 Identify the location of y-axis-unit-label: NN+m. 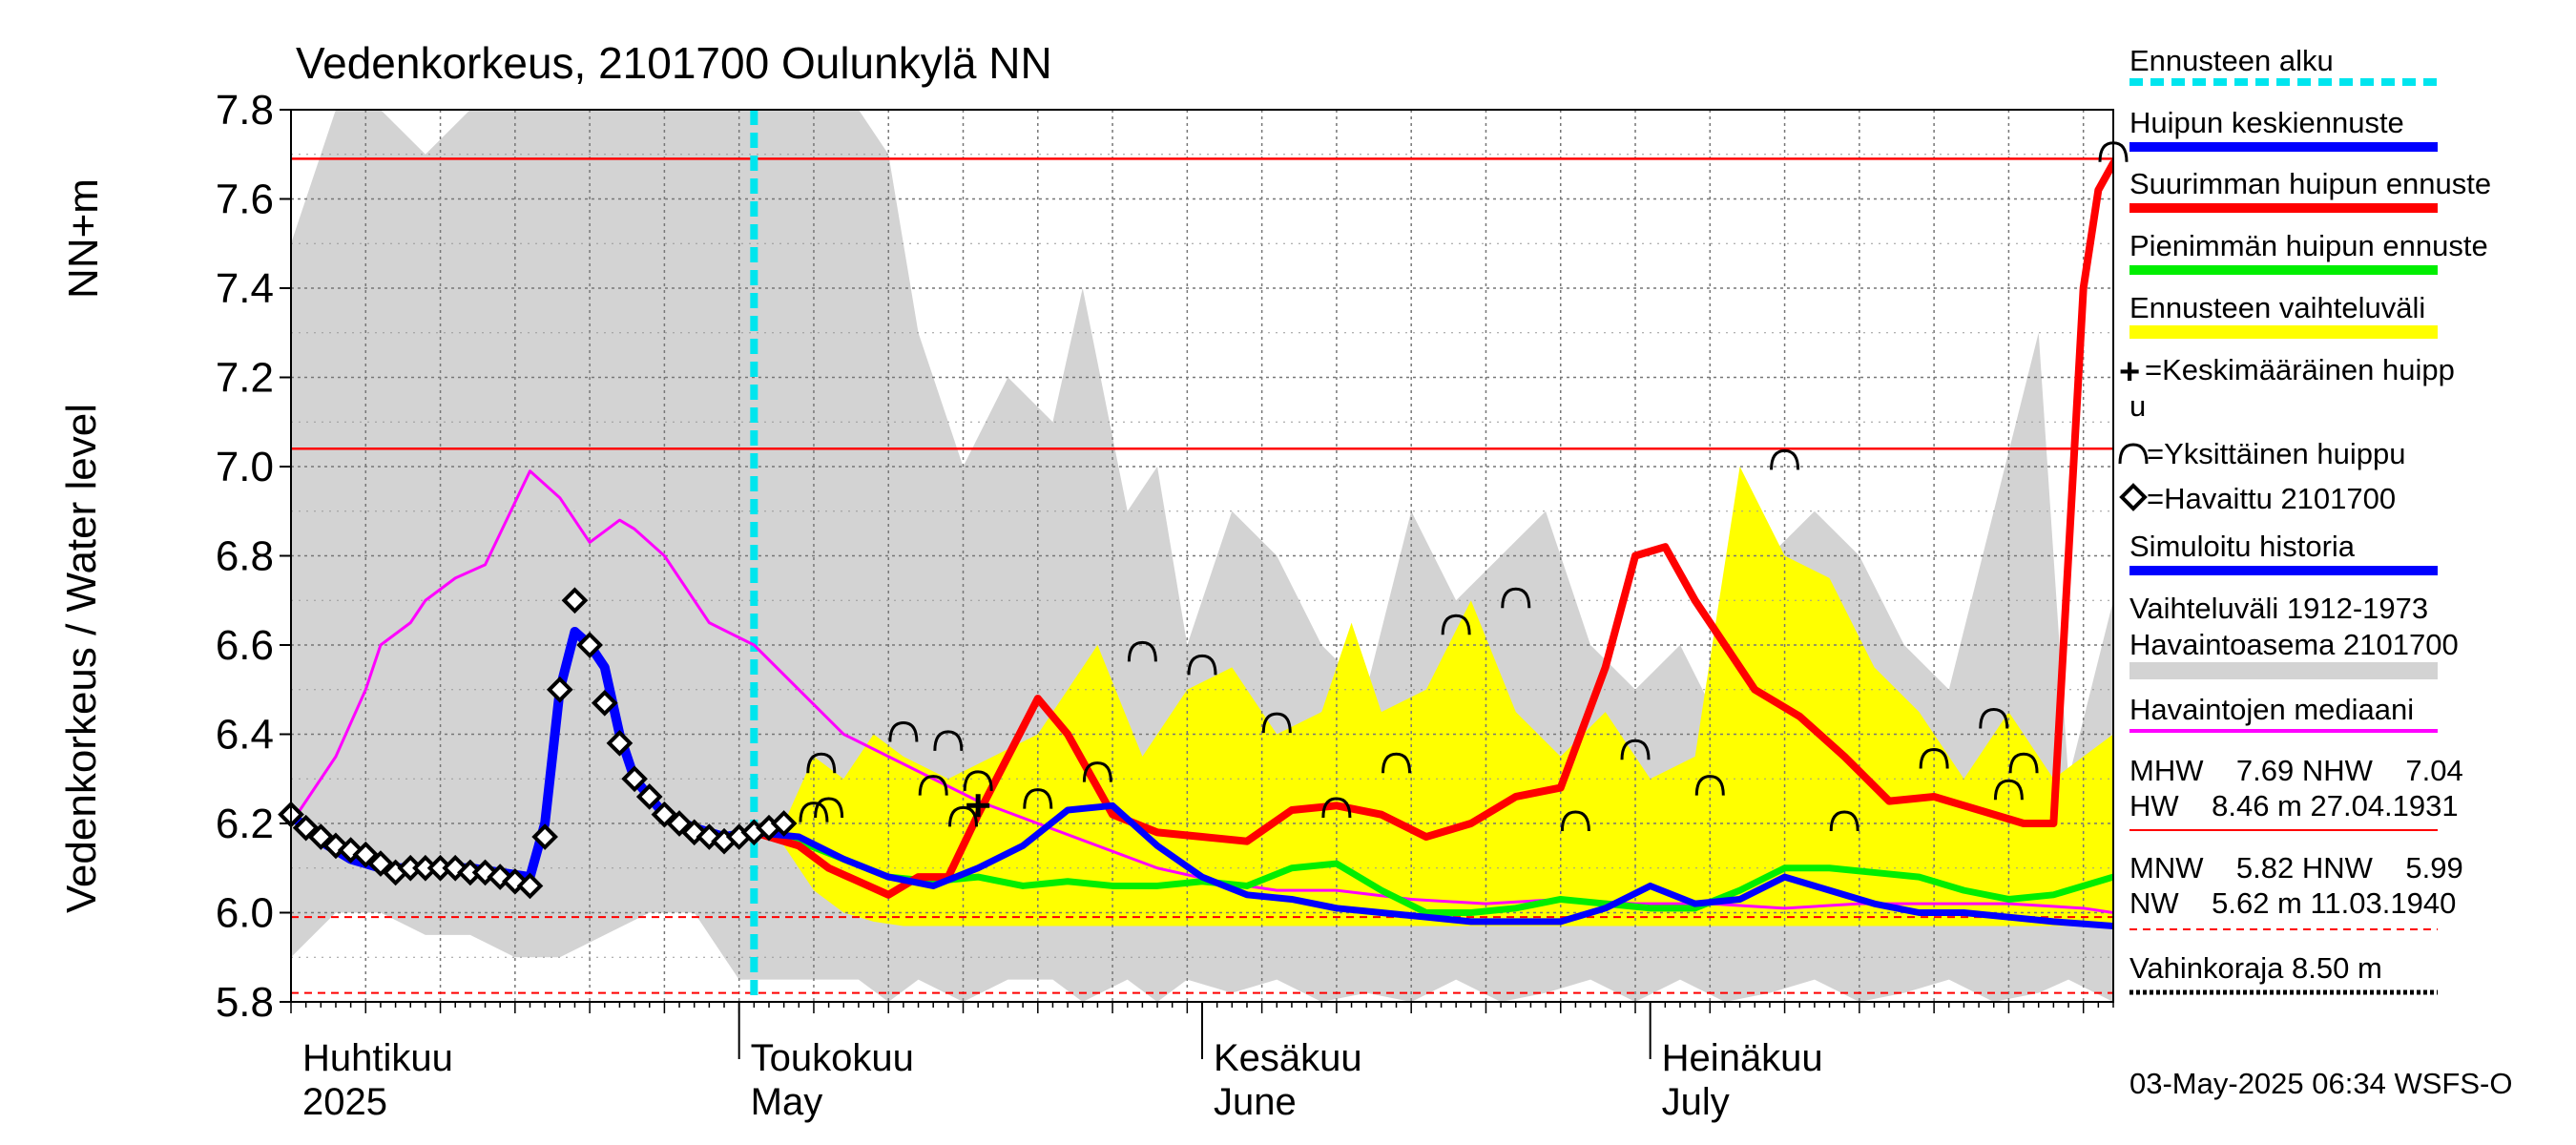
(83, 239).